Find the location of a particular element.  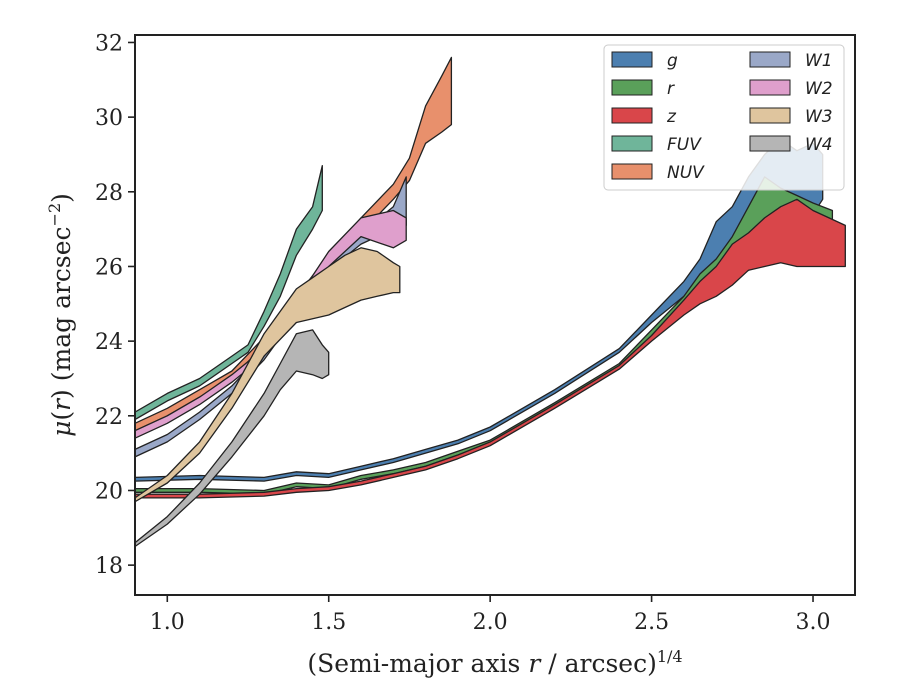

legend-label-w2: W2 is located at coordinates (819, 89).